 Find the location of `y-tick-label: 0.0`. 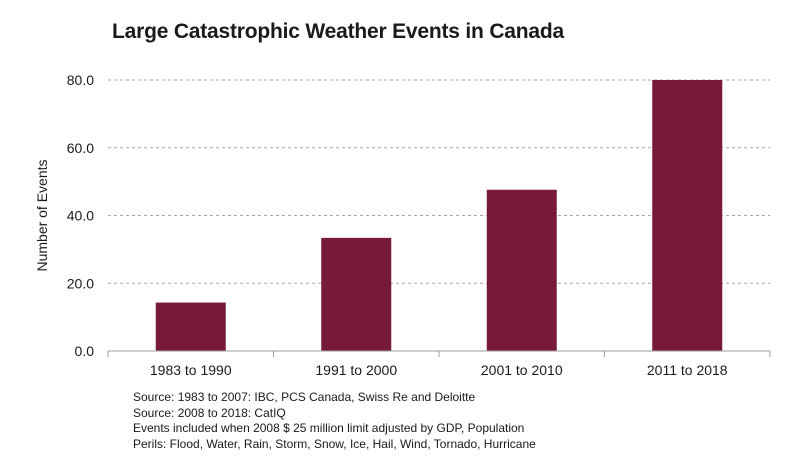

y-tick-label: 0.0 is located at coordinates (85, 351).